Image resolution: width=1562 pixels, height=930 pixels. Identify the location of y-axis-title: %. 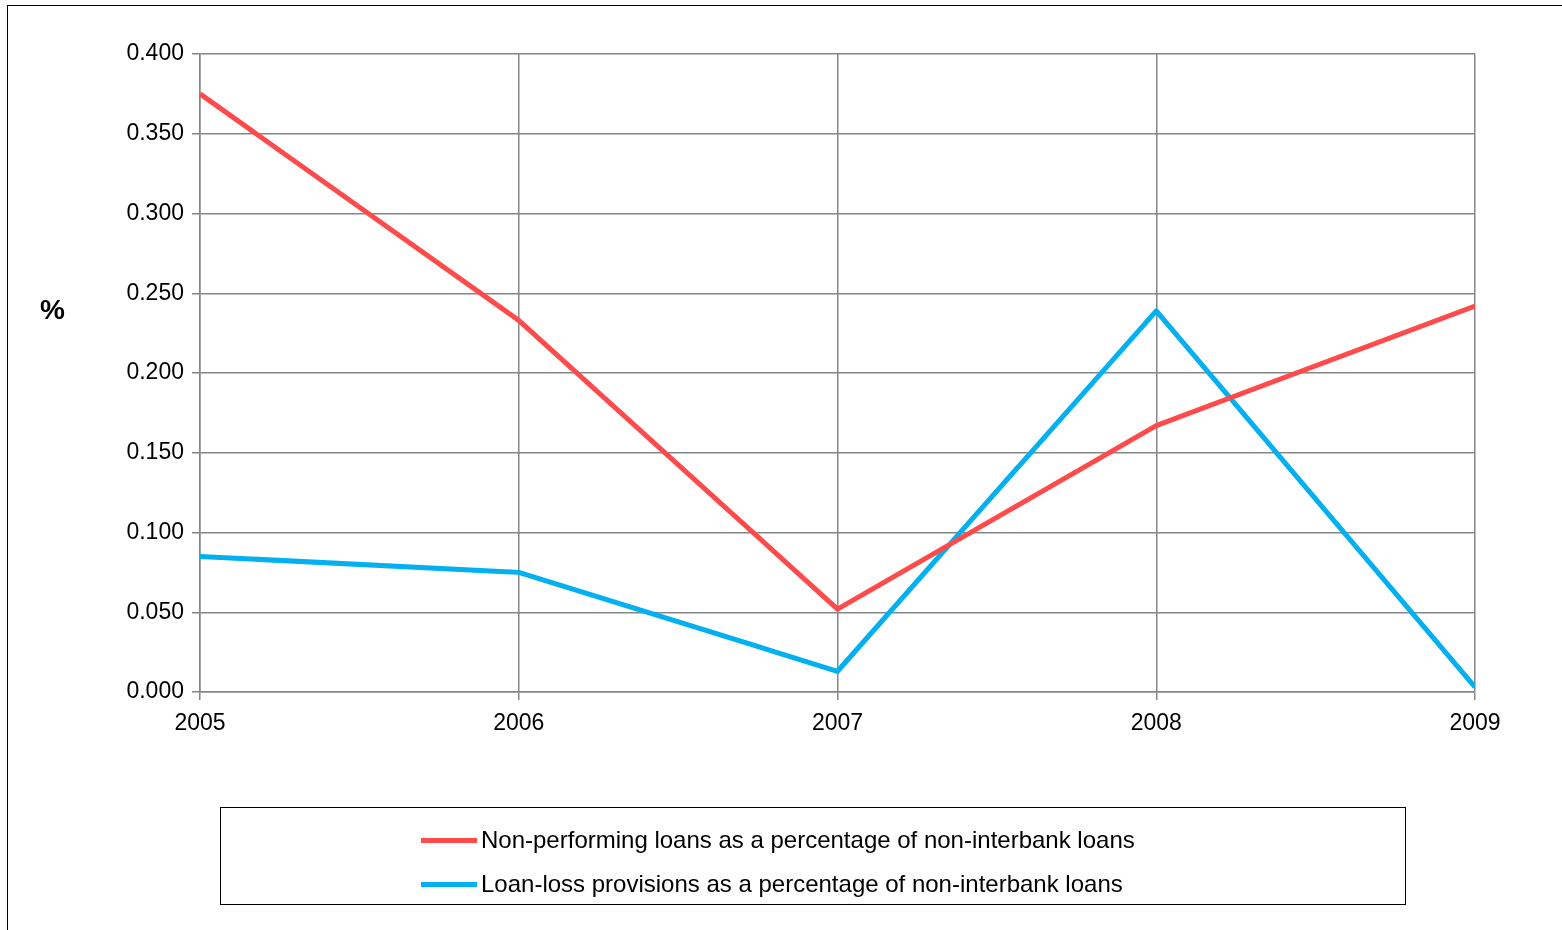
(52, 310).